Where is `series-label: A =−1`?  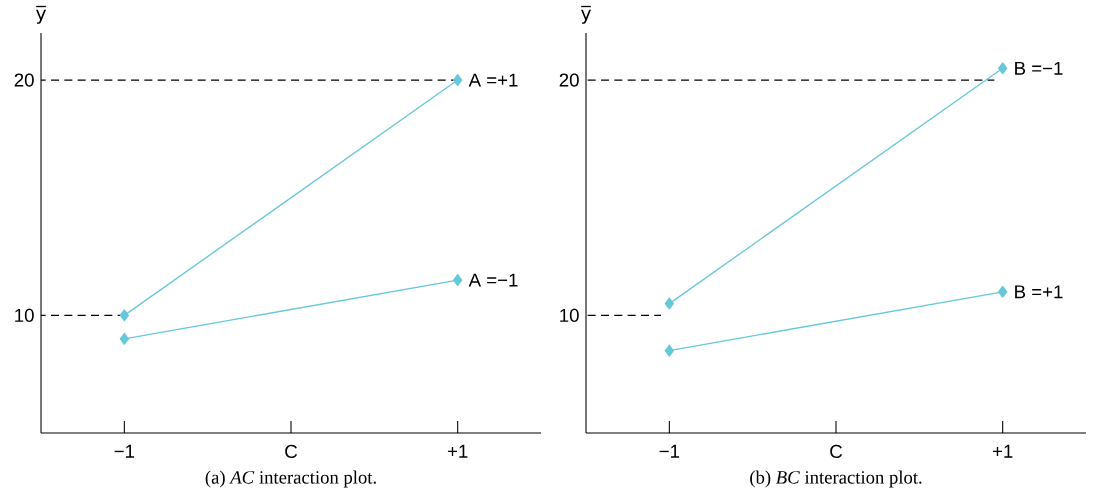
series-label: A =−1 is located at coordinates (493, 280).